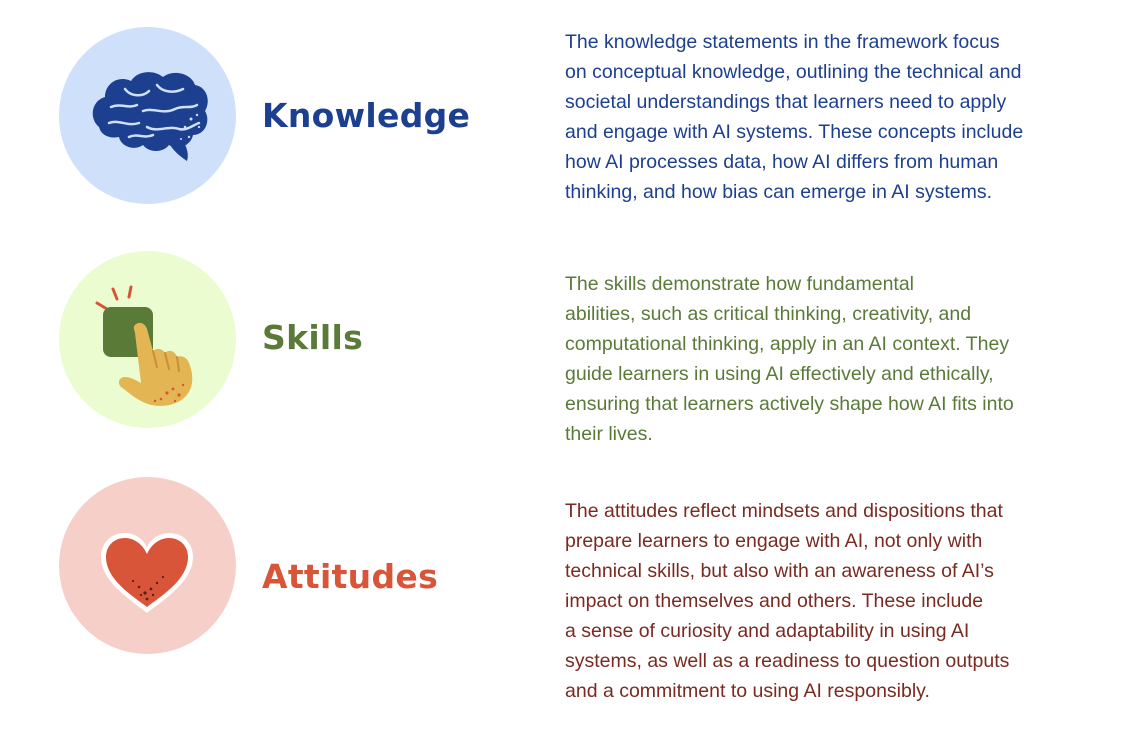  I want to click on skills-line: their lives., so click(609, 434).